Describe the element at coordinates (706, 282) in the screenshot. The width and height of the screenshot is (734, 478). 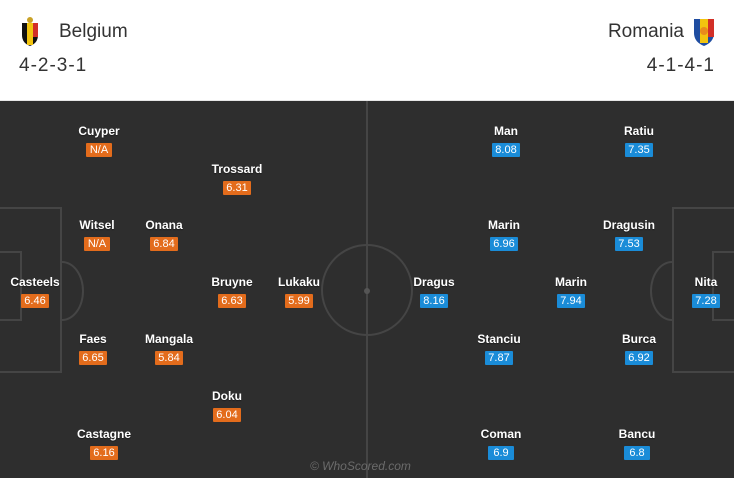
I see `player-name: Nita` at that location.